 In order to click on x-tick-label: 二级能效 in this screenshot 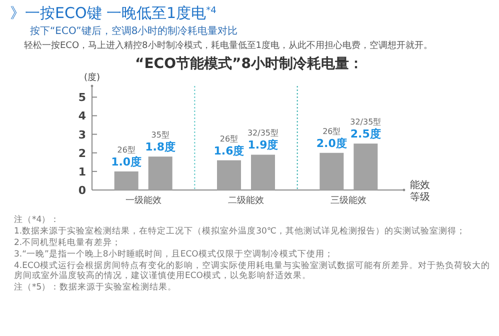, I will do `click(246, 200)`.